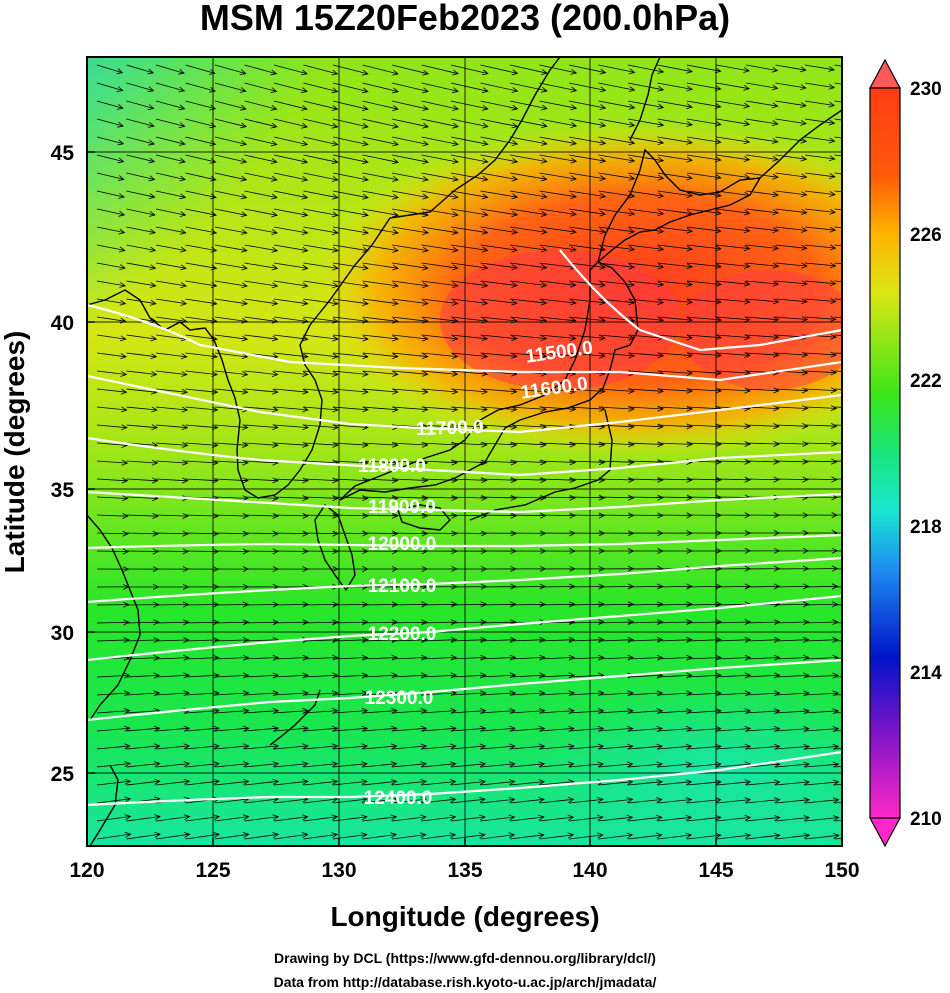  What do you see at coordinates (335, 547) in the screenshot?
I see `coastline-kyushu` at bounding box center [335, 547].